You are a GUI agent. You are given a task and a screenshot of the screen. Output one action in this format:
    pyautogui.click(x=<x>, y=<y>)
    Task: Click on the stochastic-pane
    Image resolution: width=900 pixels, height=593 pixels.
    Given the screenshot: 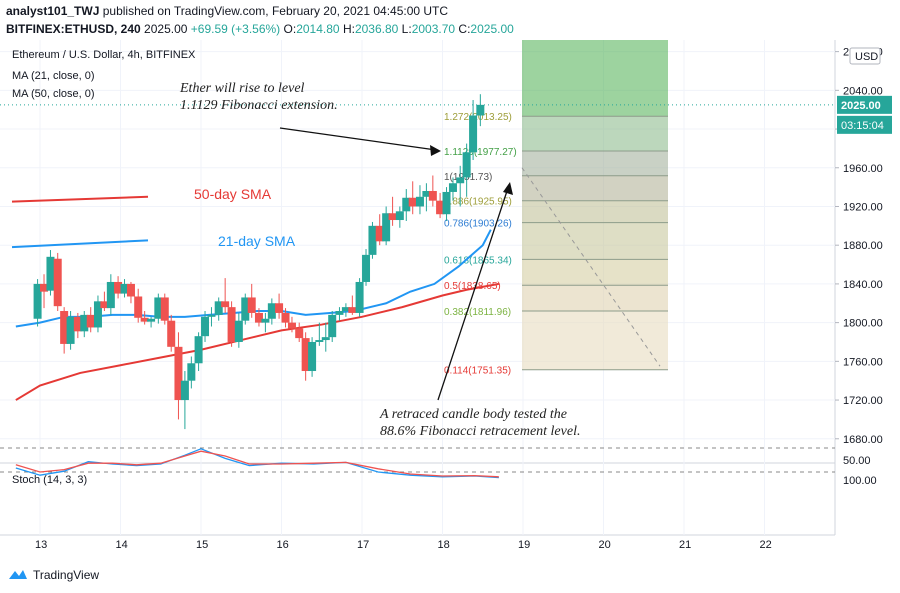 What is the action you would take?
    pyautogui.click(x=417, y=463)
    